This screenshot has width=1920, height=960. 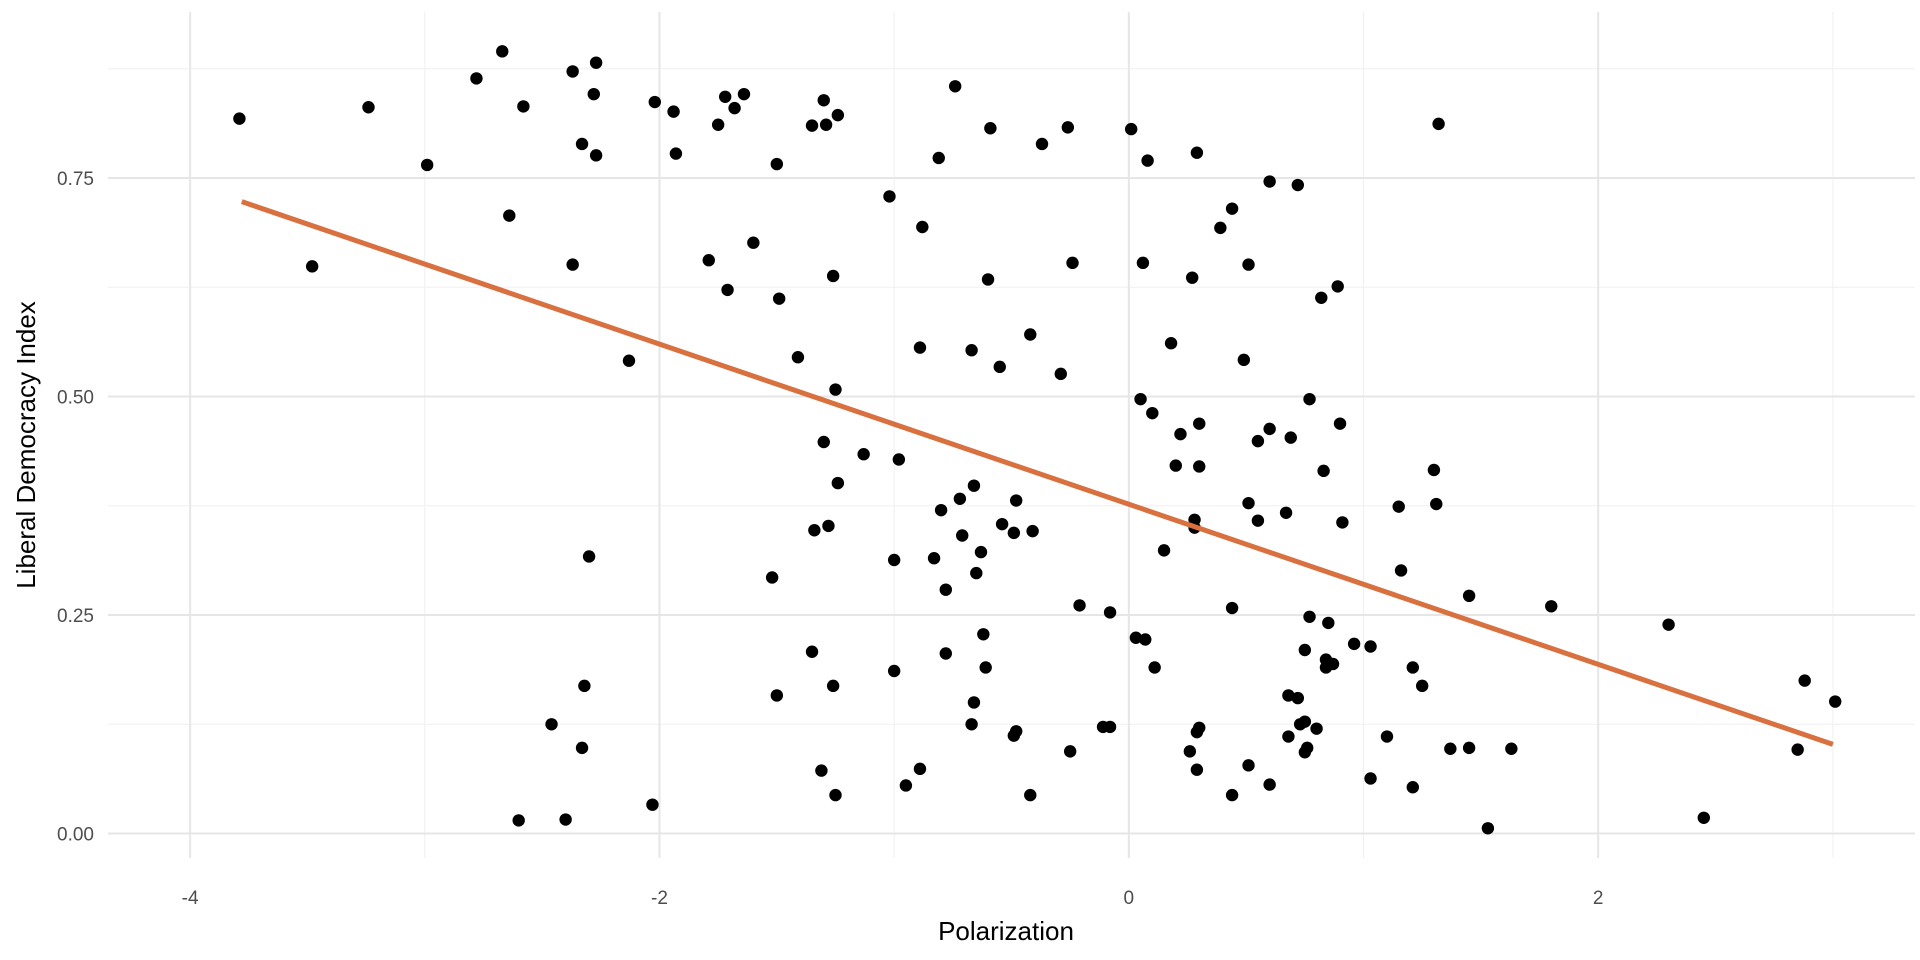 I want to click on y-tick-label: 0.75, so click(x=75, y=179).